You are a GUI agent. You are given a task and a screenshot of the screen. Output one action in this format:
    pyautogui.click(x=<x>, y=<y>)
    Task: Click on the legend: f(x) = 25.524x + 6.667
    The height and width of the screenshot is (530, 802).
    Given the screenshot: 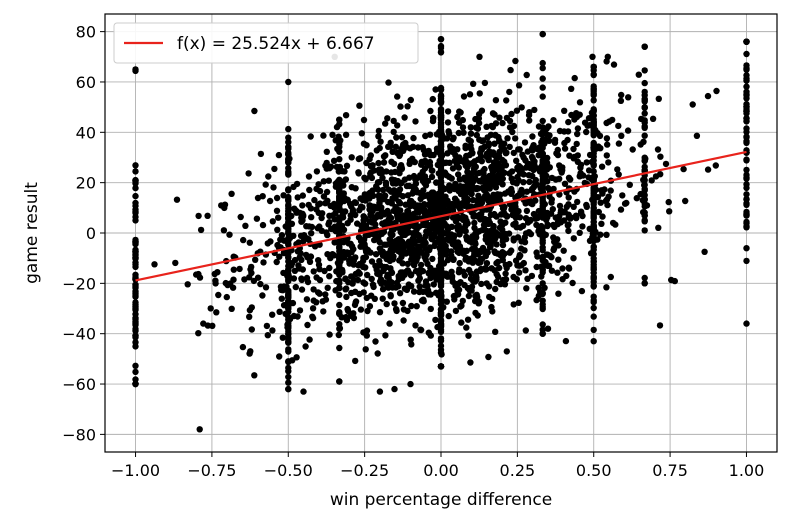 What is the action you would take?
    pyautogui.click(x=266, y=43)
    